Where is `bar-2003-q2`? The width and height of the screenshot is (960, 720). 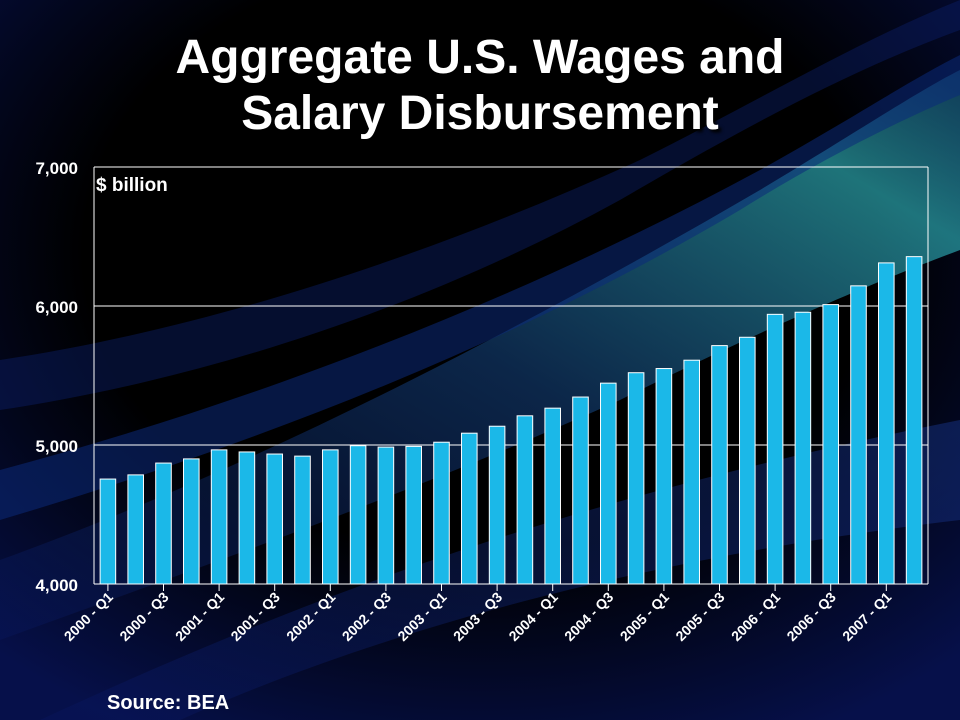
bar-2003-q2 is located at coordinates (469, 508).